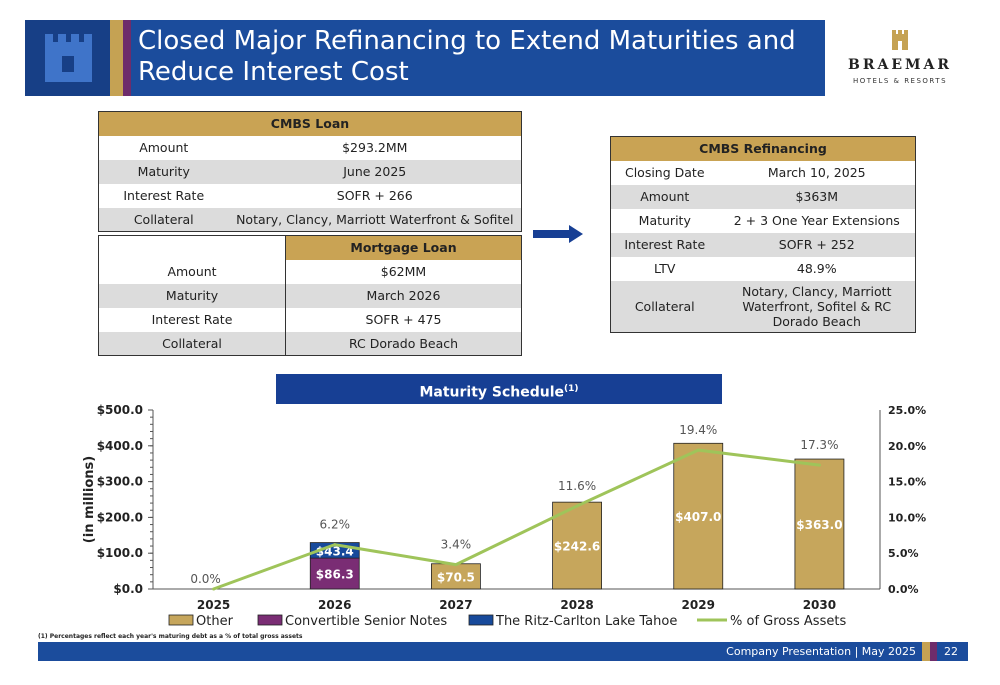  I want to click on row-value: March 2026, so click(403, 295).